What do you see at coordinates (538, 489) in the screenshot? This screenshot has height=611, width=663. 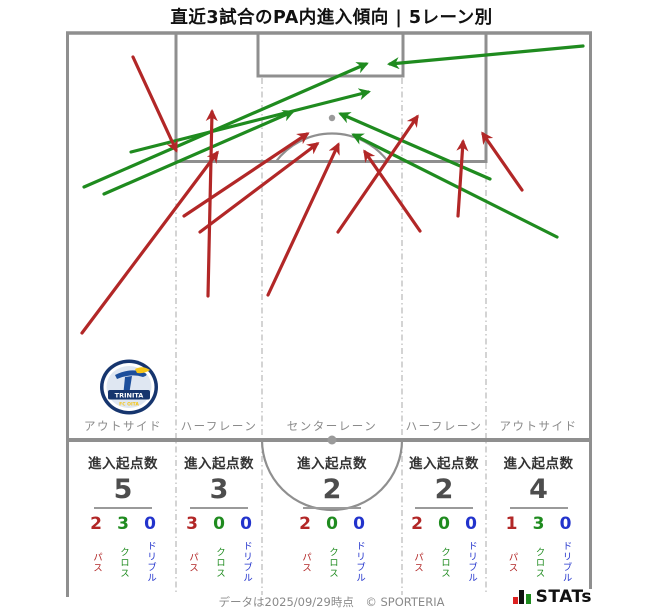 I see `origin-count: 4` at bounding box center [538, 489].